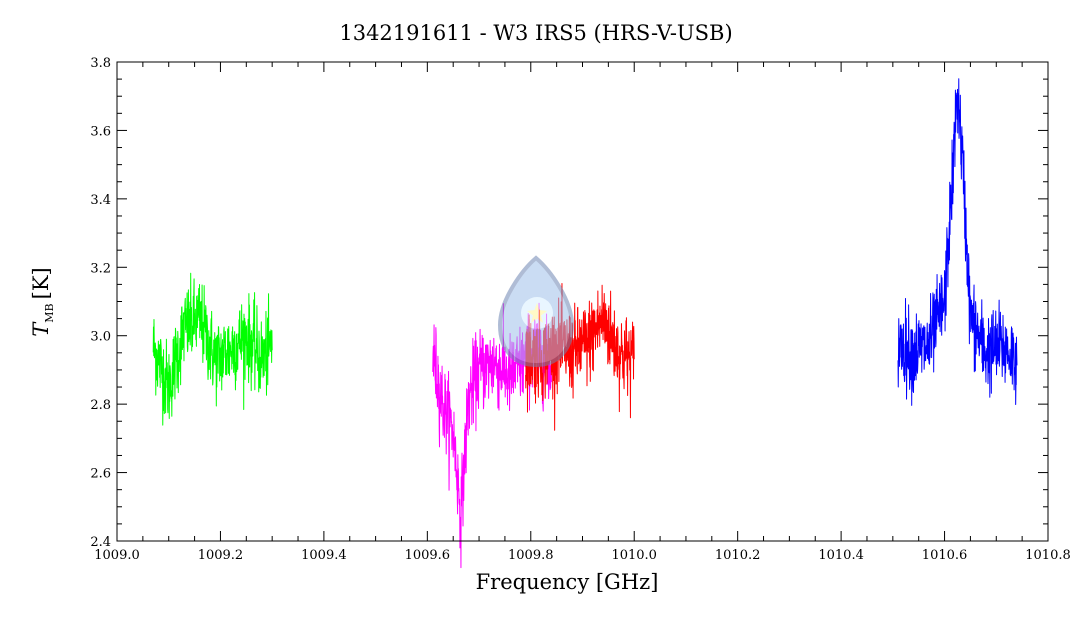  Describe the element at coordinates (117, 555) in the screenshot. I see `x-tick-label: 1009.0` at that location.